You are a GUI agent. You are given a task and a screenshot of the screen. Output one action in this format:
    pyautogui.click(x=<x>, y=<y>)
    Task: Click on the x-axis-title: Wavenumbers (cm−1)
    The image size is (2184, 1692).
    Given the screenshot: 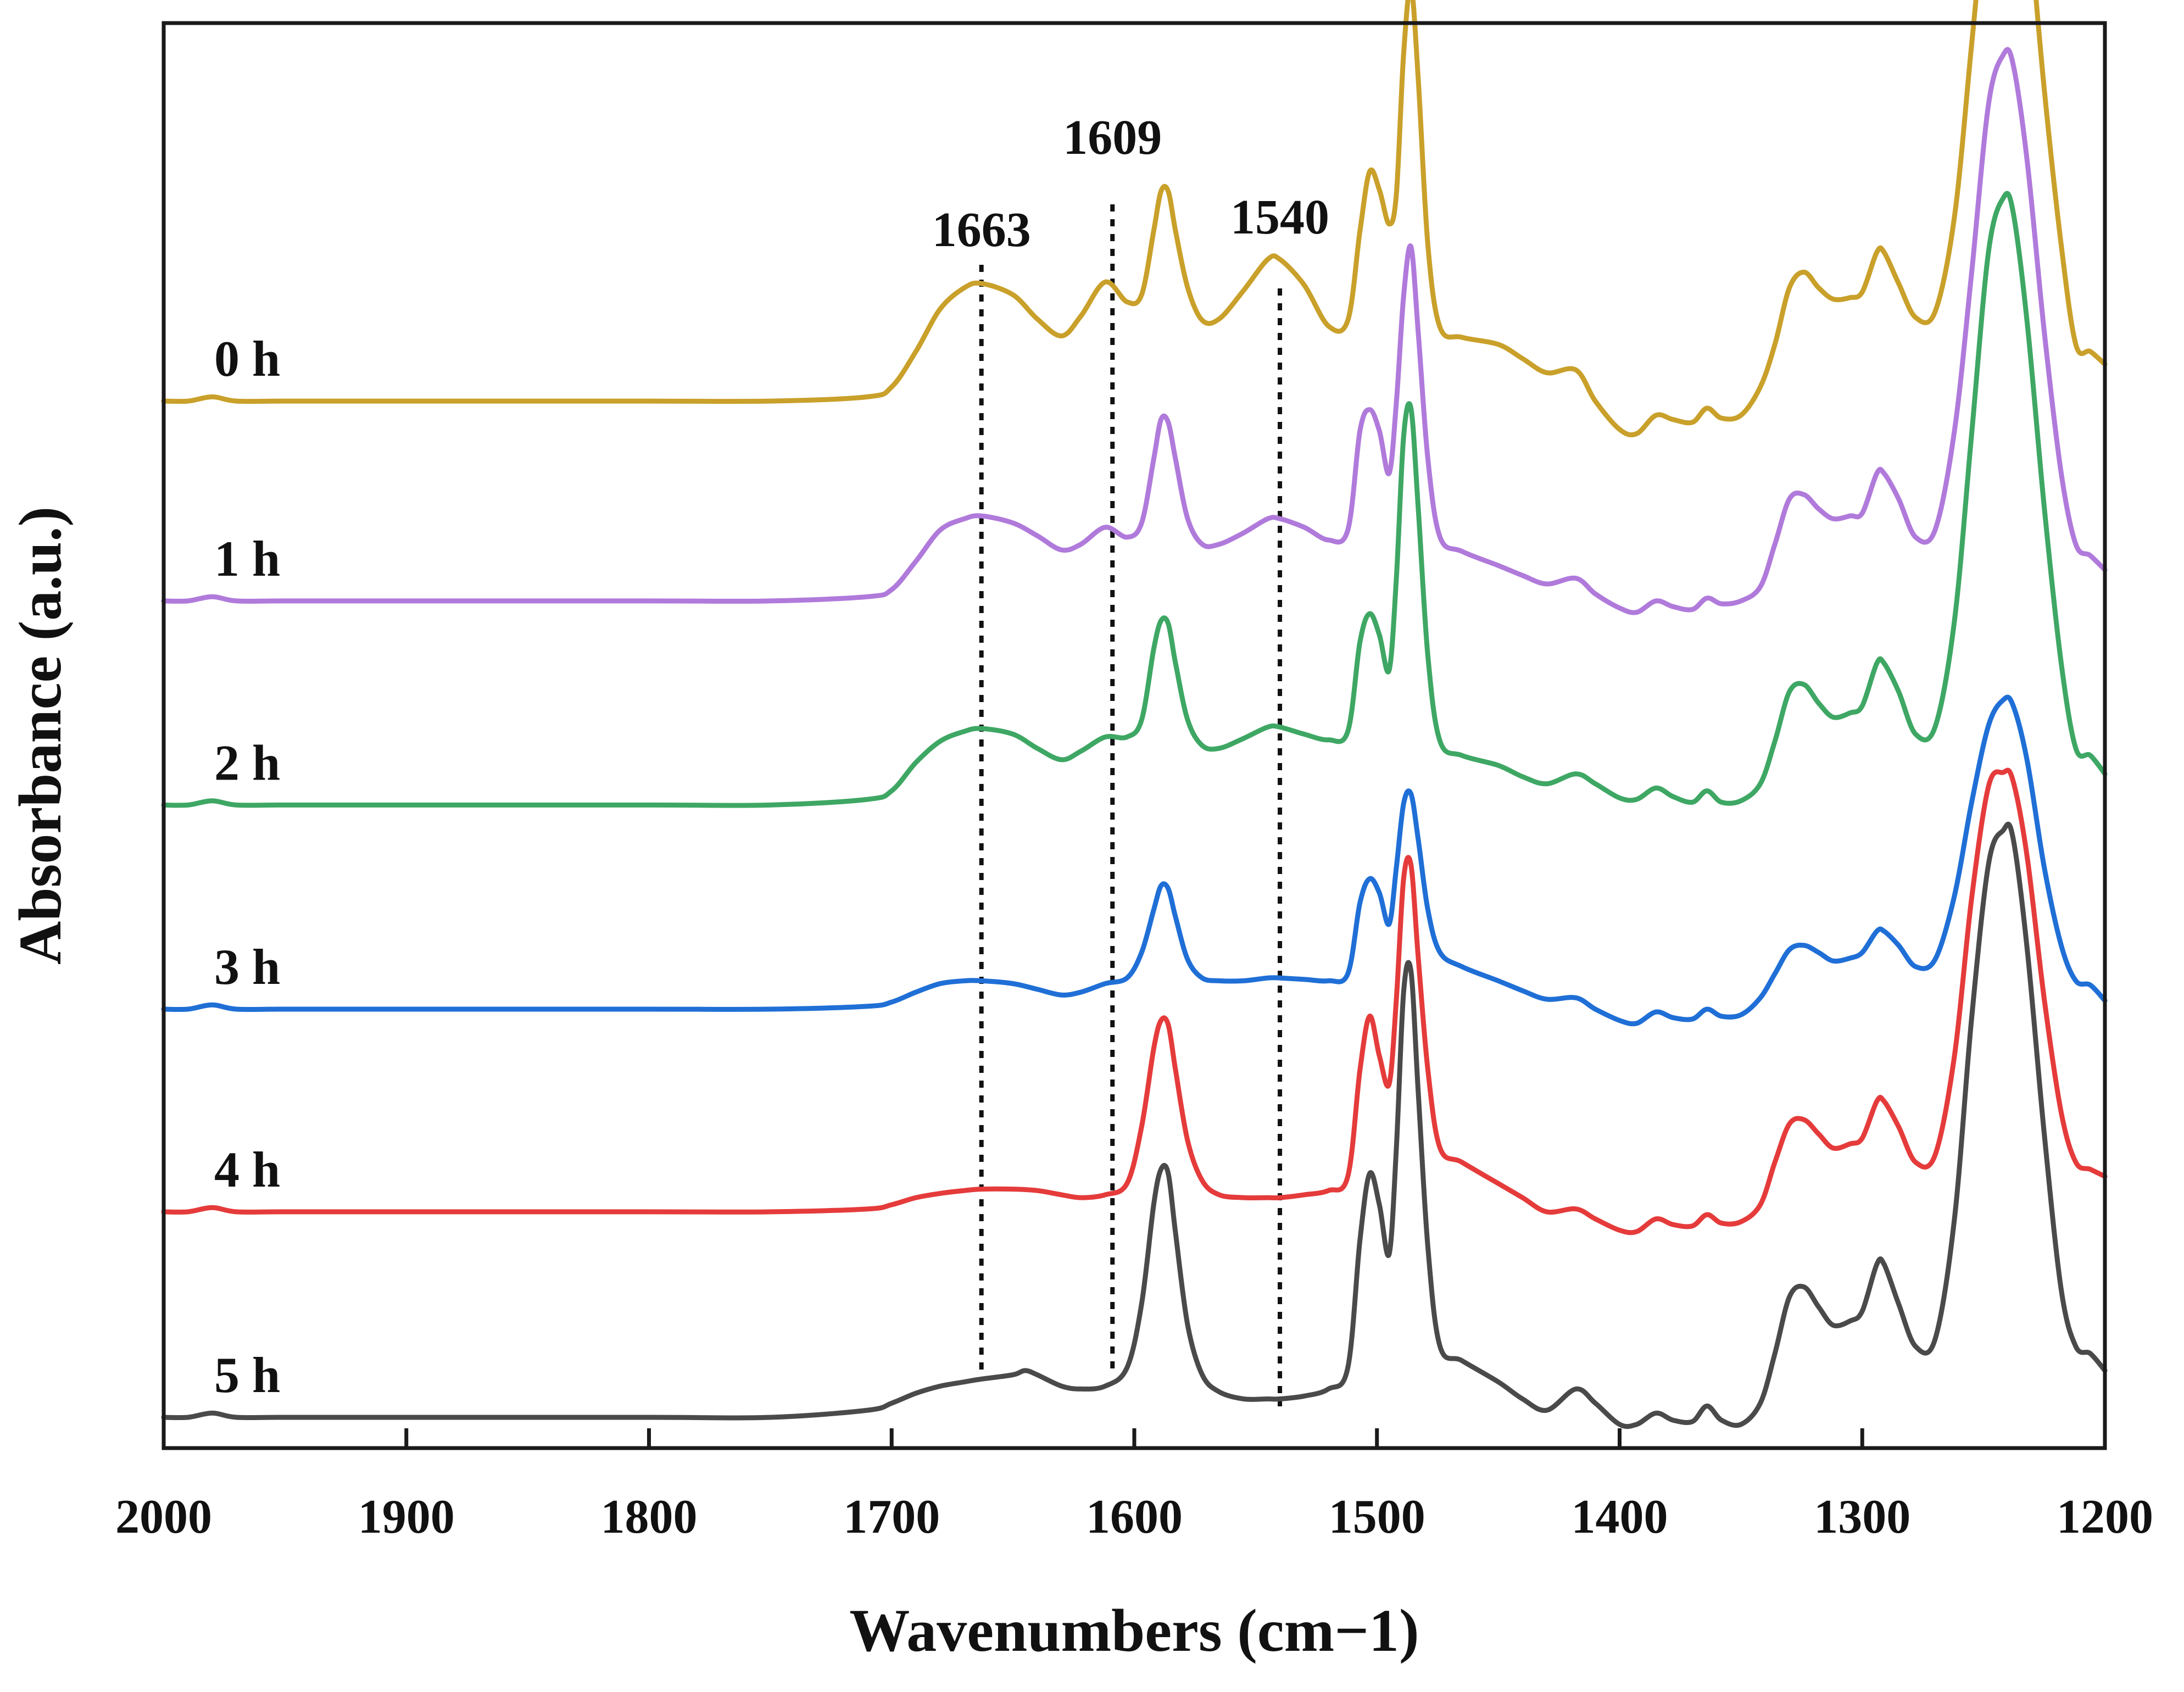 What is the action you would take?
    pyautogui.click(x=1134, y=1630)
    